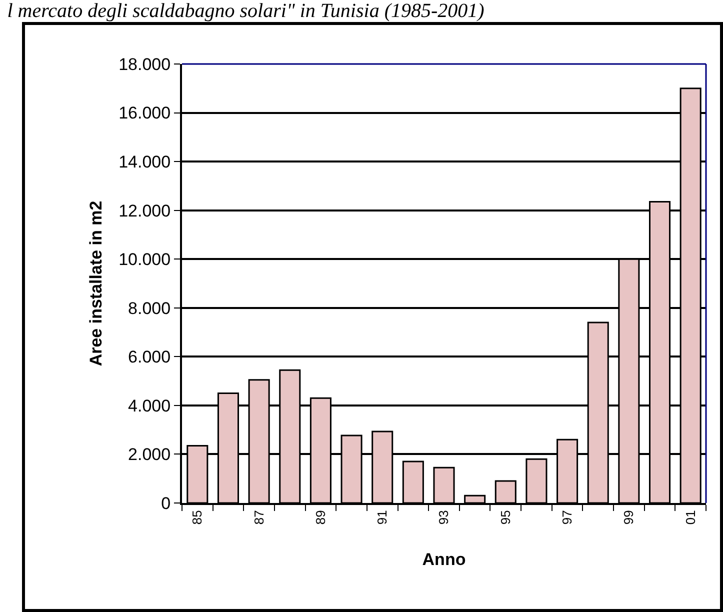 The width and height of the screenshot is (723, 612). What do you see at coordinates (258, 517) in the screenshot?
I see `x-tick-label: 87` at bounding box center [258, 517].